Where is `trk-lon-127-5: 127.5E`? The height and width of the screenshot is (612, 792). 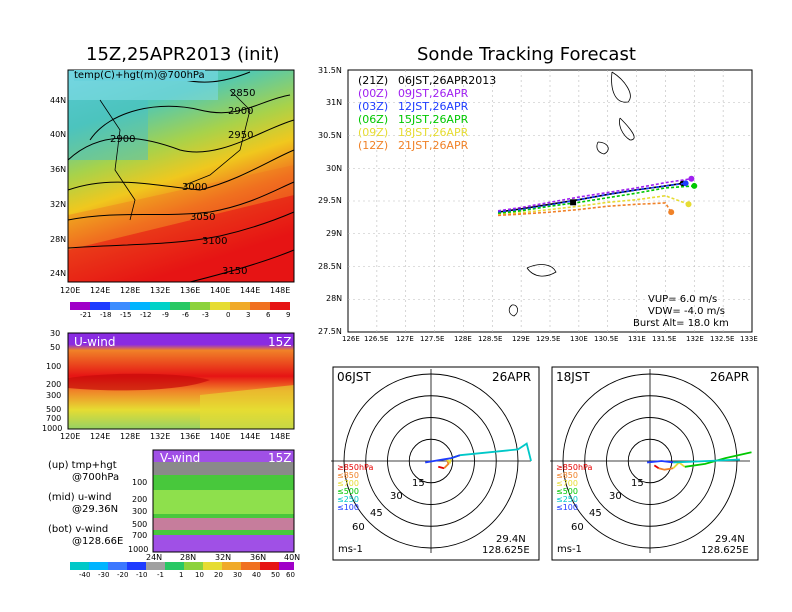
trk-lon-127-5: 127.5E is located at coordinates (432, 339).